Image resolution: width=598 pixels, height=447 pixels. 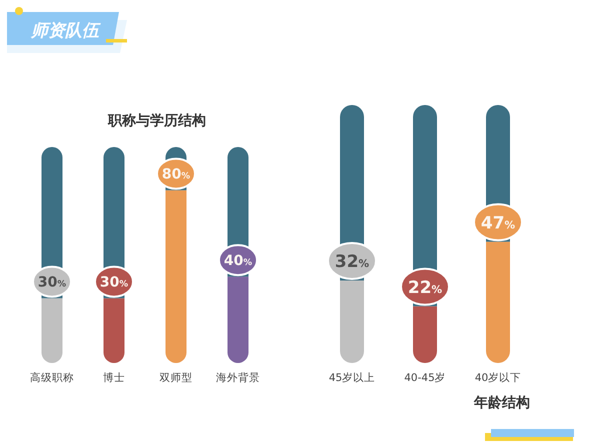 What do you see at coordinates (65, 31) in the screenshot?
I see `text: 师资队伍` at bounding box center [65, 31].